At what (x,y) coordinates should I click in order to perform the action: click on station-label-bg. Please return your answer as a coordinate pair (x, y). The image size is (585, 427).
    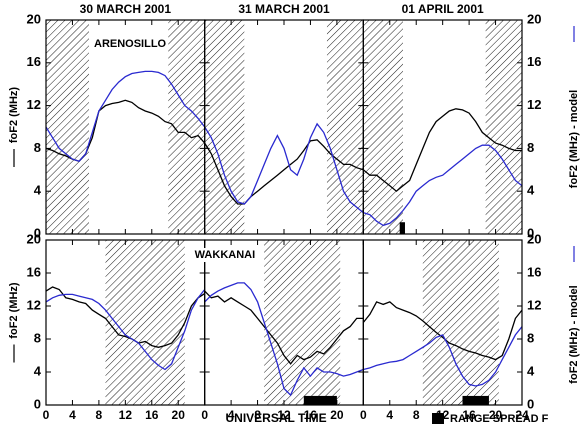
    Looking at the image, I should click on (225, 255).